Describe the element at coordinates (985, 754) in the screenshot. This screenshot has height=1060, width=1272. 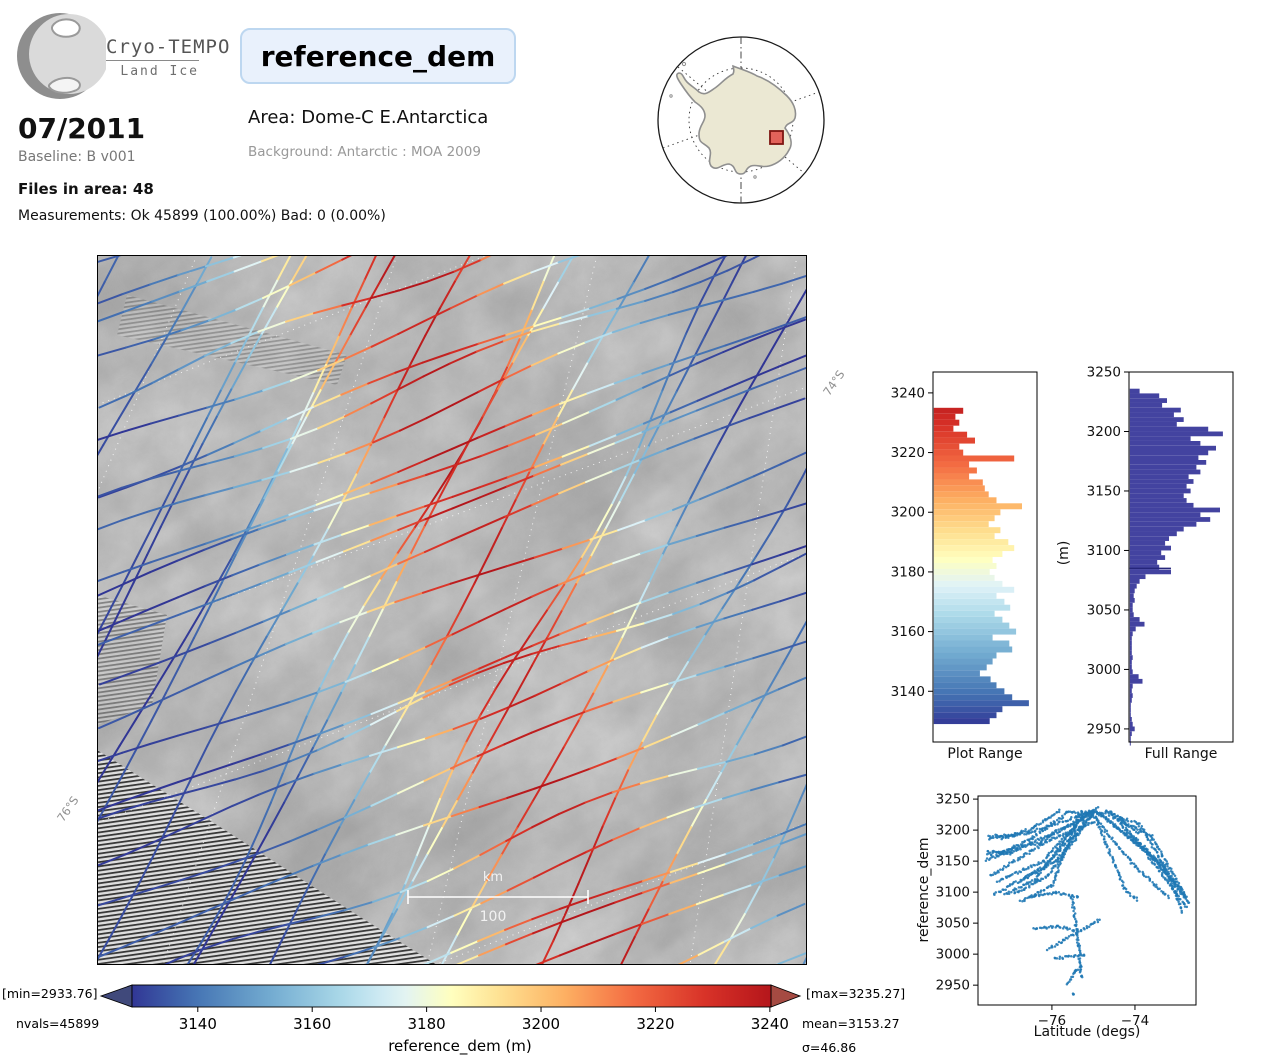
I see `plot-range-title: Plot Range` at that location.